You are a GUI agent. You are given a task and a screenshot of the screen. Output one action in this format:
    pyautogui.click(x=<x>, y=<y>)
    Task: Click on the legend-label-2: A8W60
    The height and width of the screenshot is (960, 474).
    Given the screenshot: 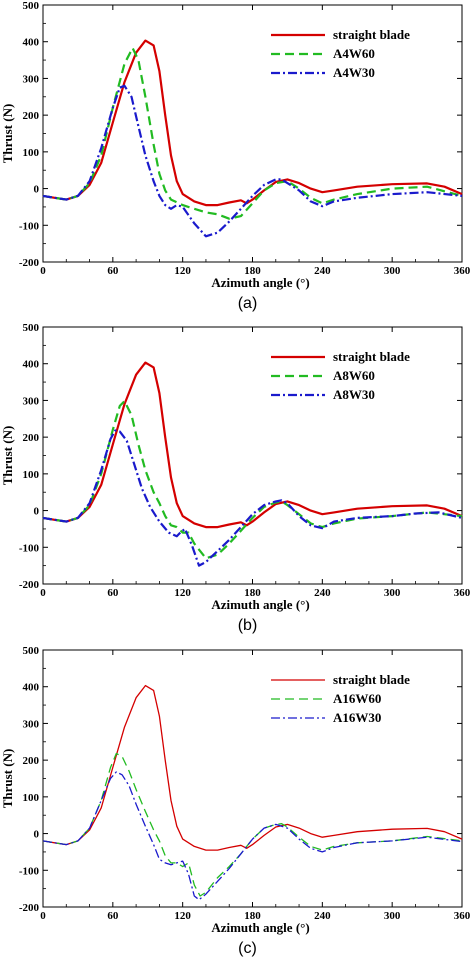 What is the action you would take?
    pyautogui.click(x=354, y=375)
    